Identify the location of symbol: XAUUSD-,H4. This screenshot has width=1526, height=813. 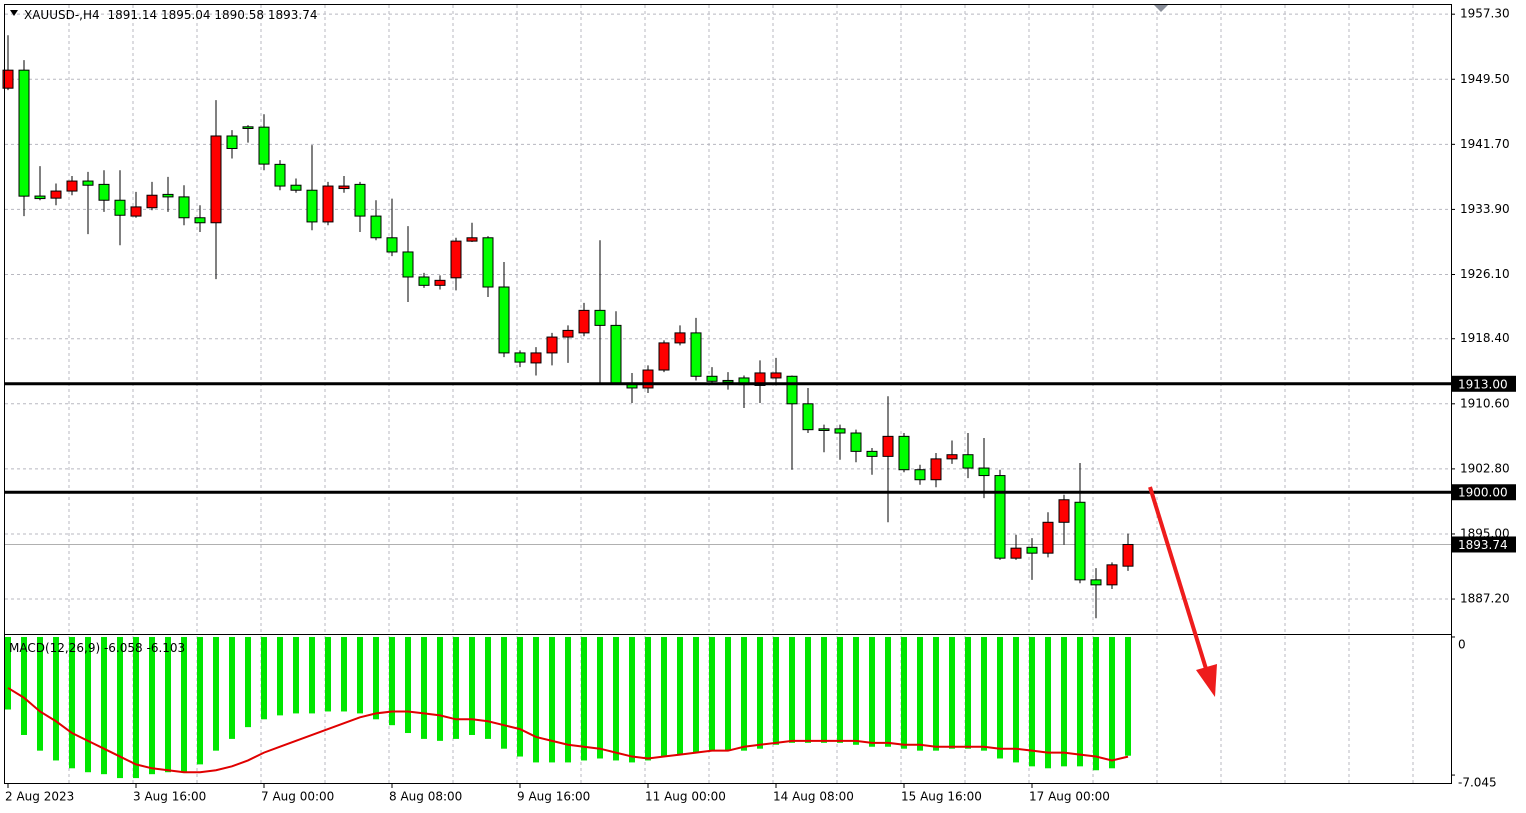
(62, 15).